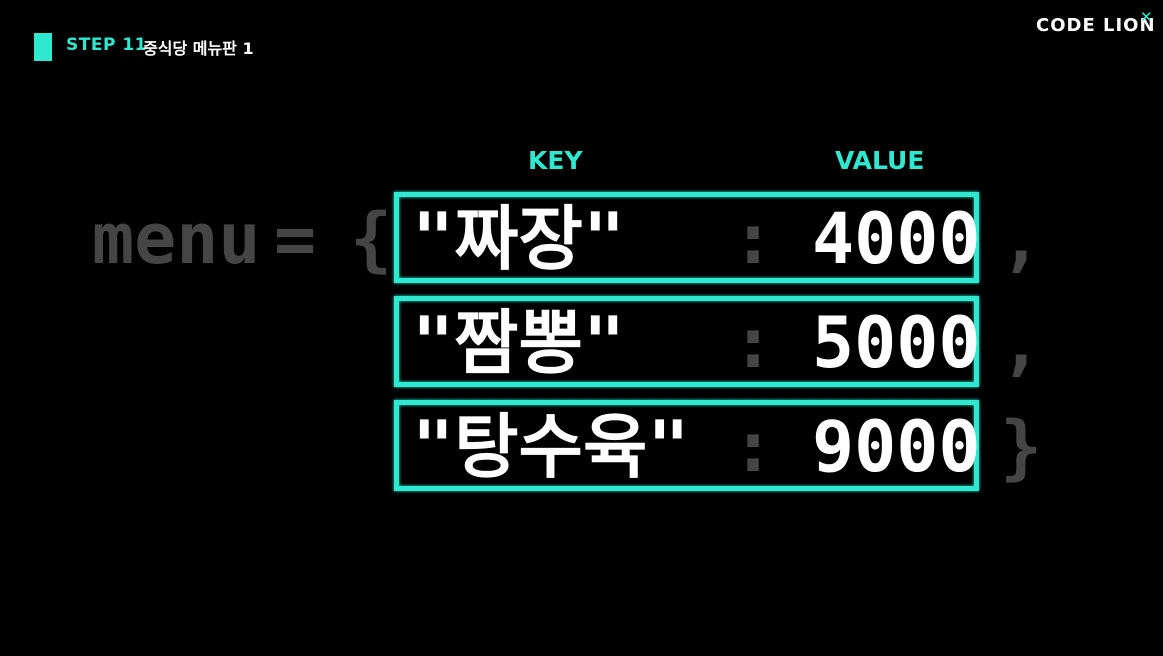 This screenshot has height=656, width=1163. I want to click on menu-key: "짬뽕", so click(519, 343).